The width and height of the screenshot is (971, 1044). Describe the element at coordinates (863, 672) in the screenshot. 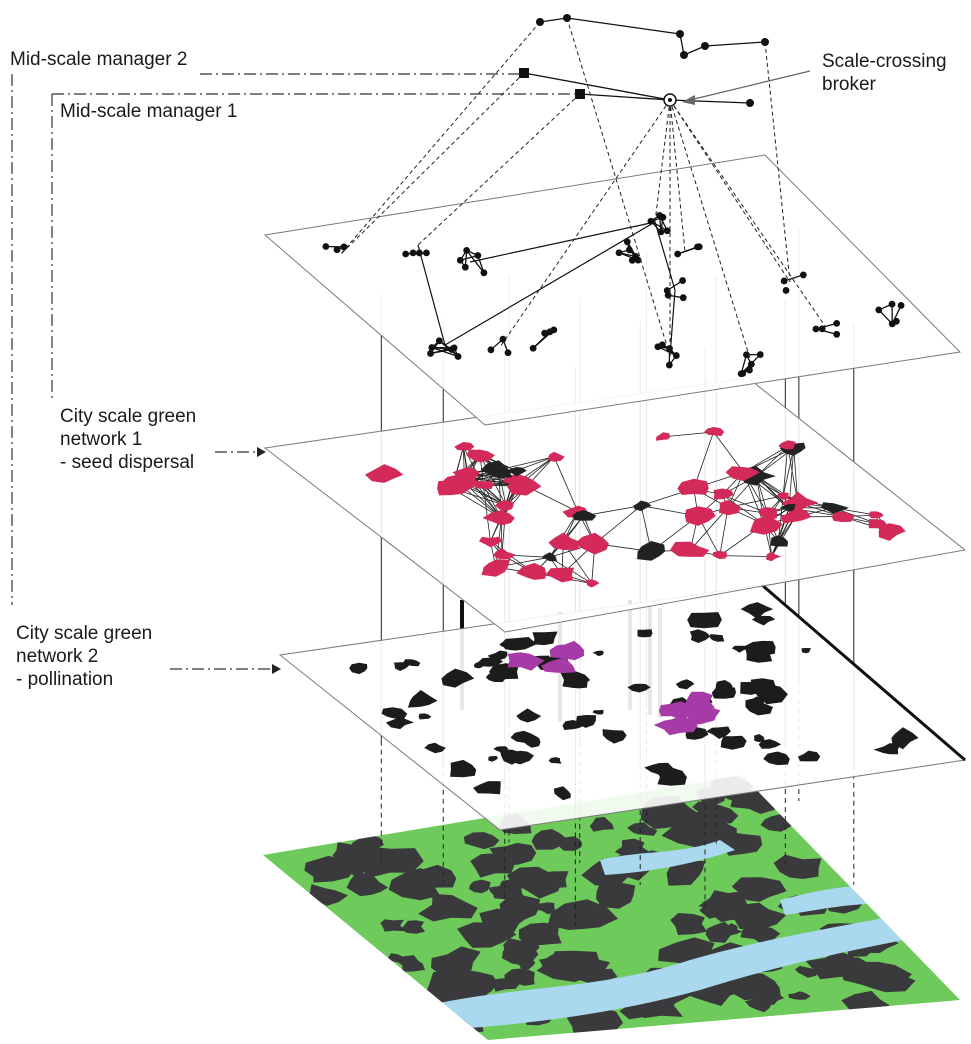

I see `layer-edge-highlight` at that location.